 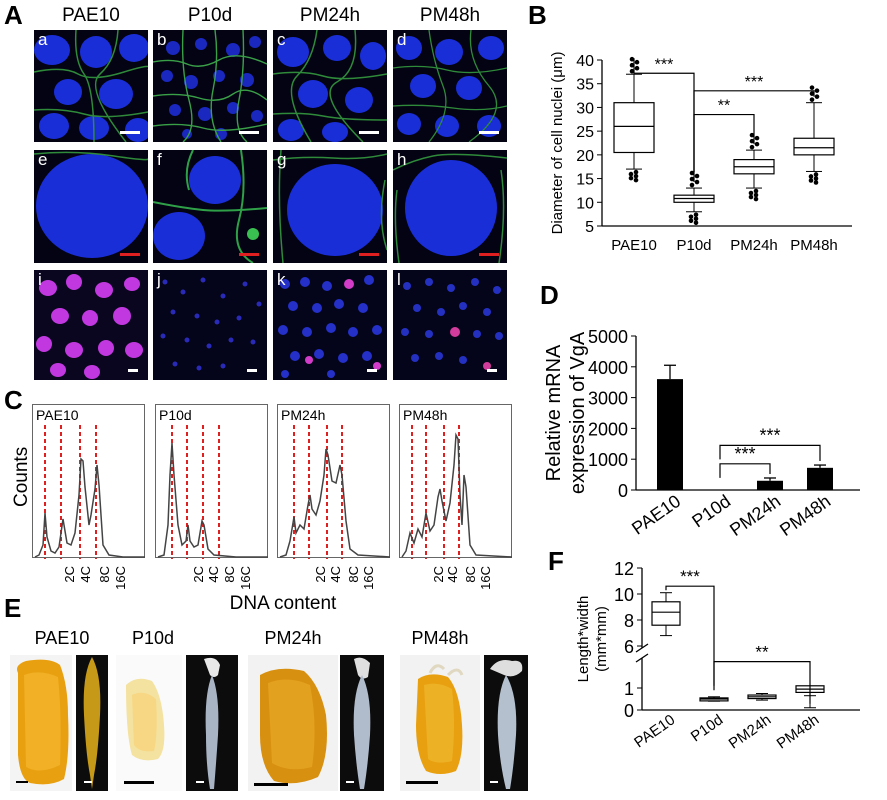 What do you see at coordinates (13, 608) in the screenshot?
I see `panel-e-label: E` at bounding box center [13, 608].